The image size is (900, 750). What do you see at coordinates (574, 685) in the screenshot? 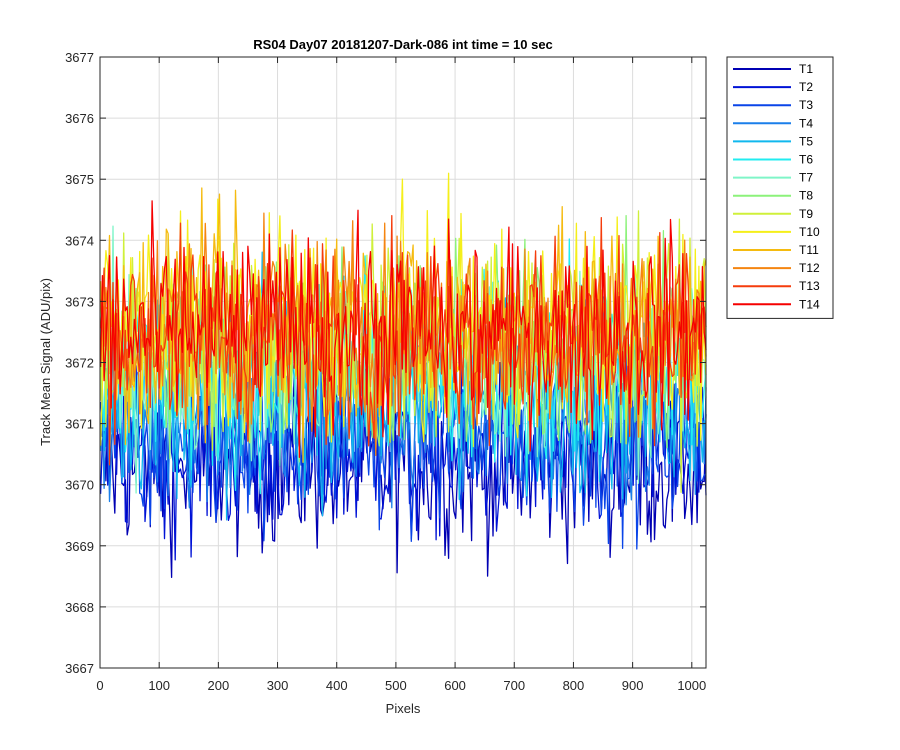
I see `x-tick-label: 800` at bounding box center [574, 685].